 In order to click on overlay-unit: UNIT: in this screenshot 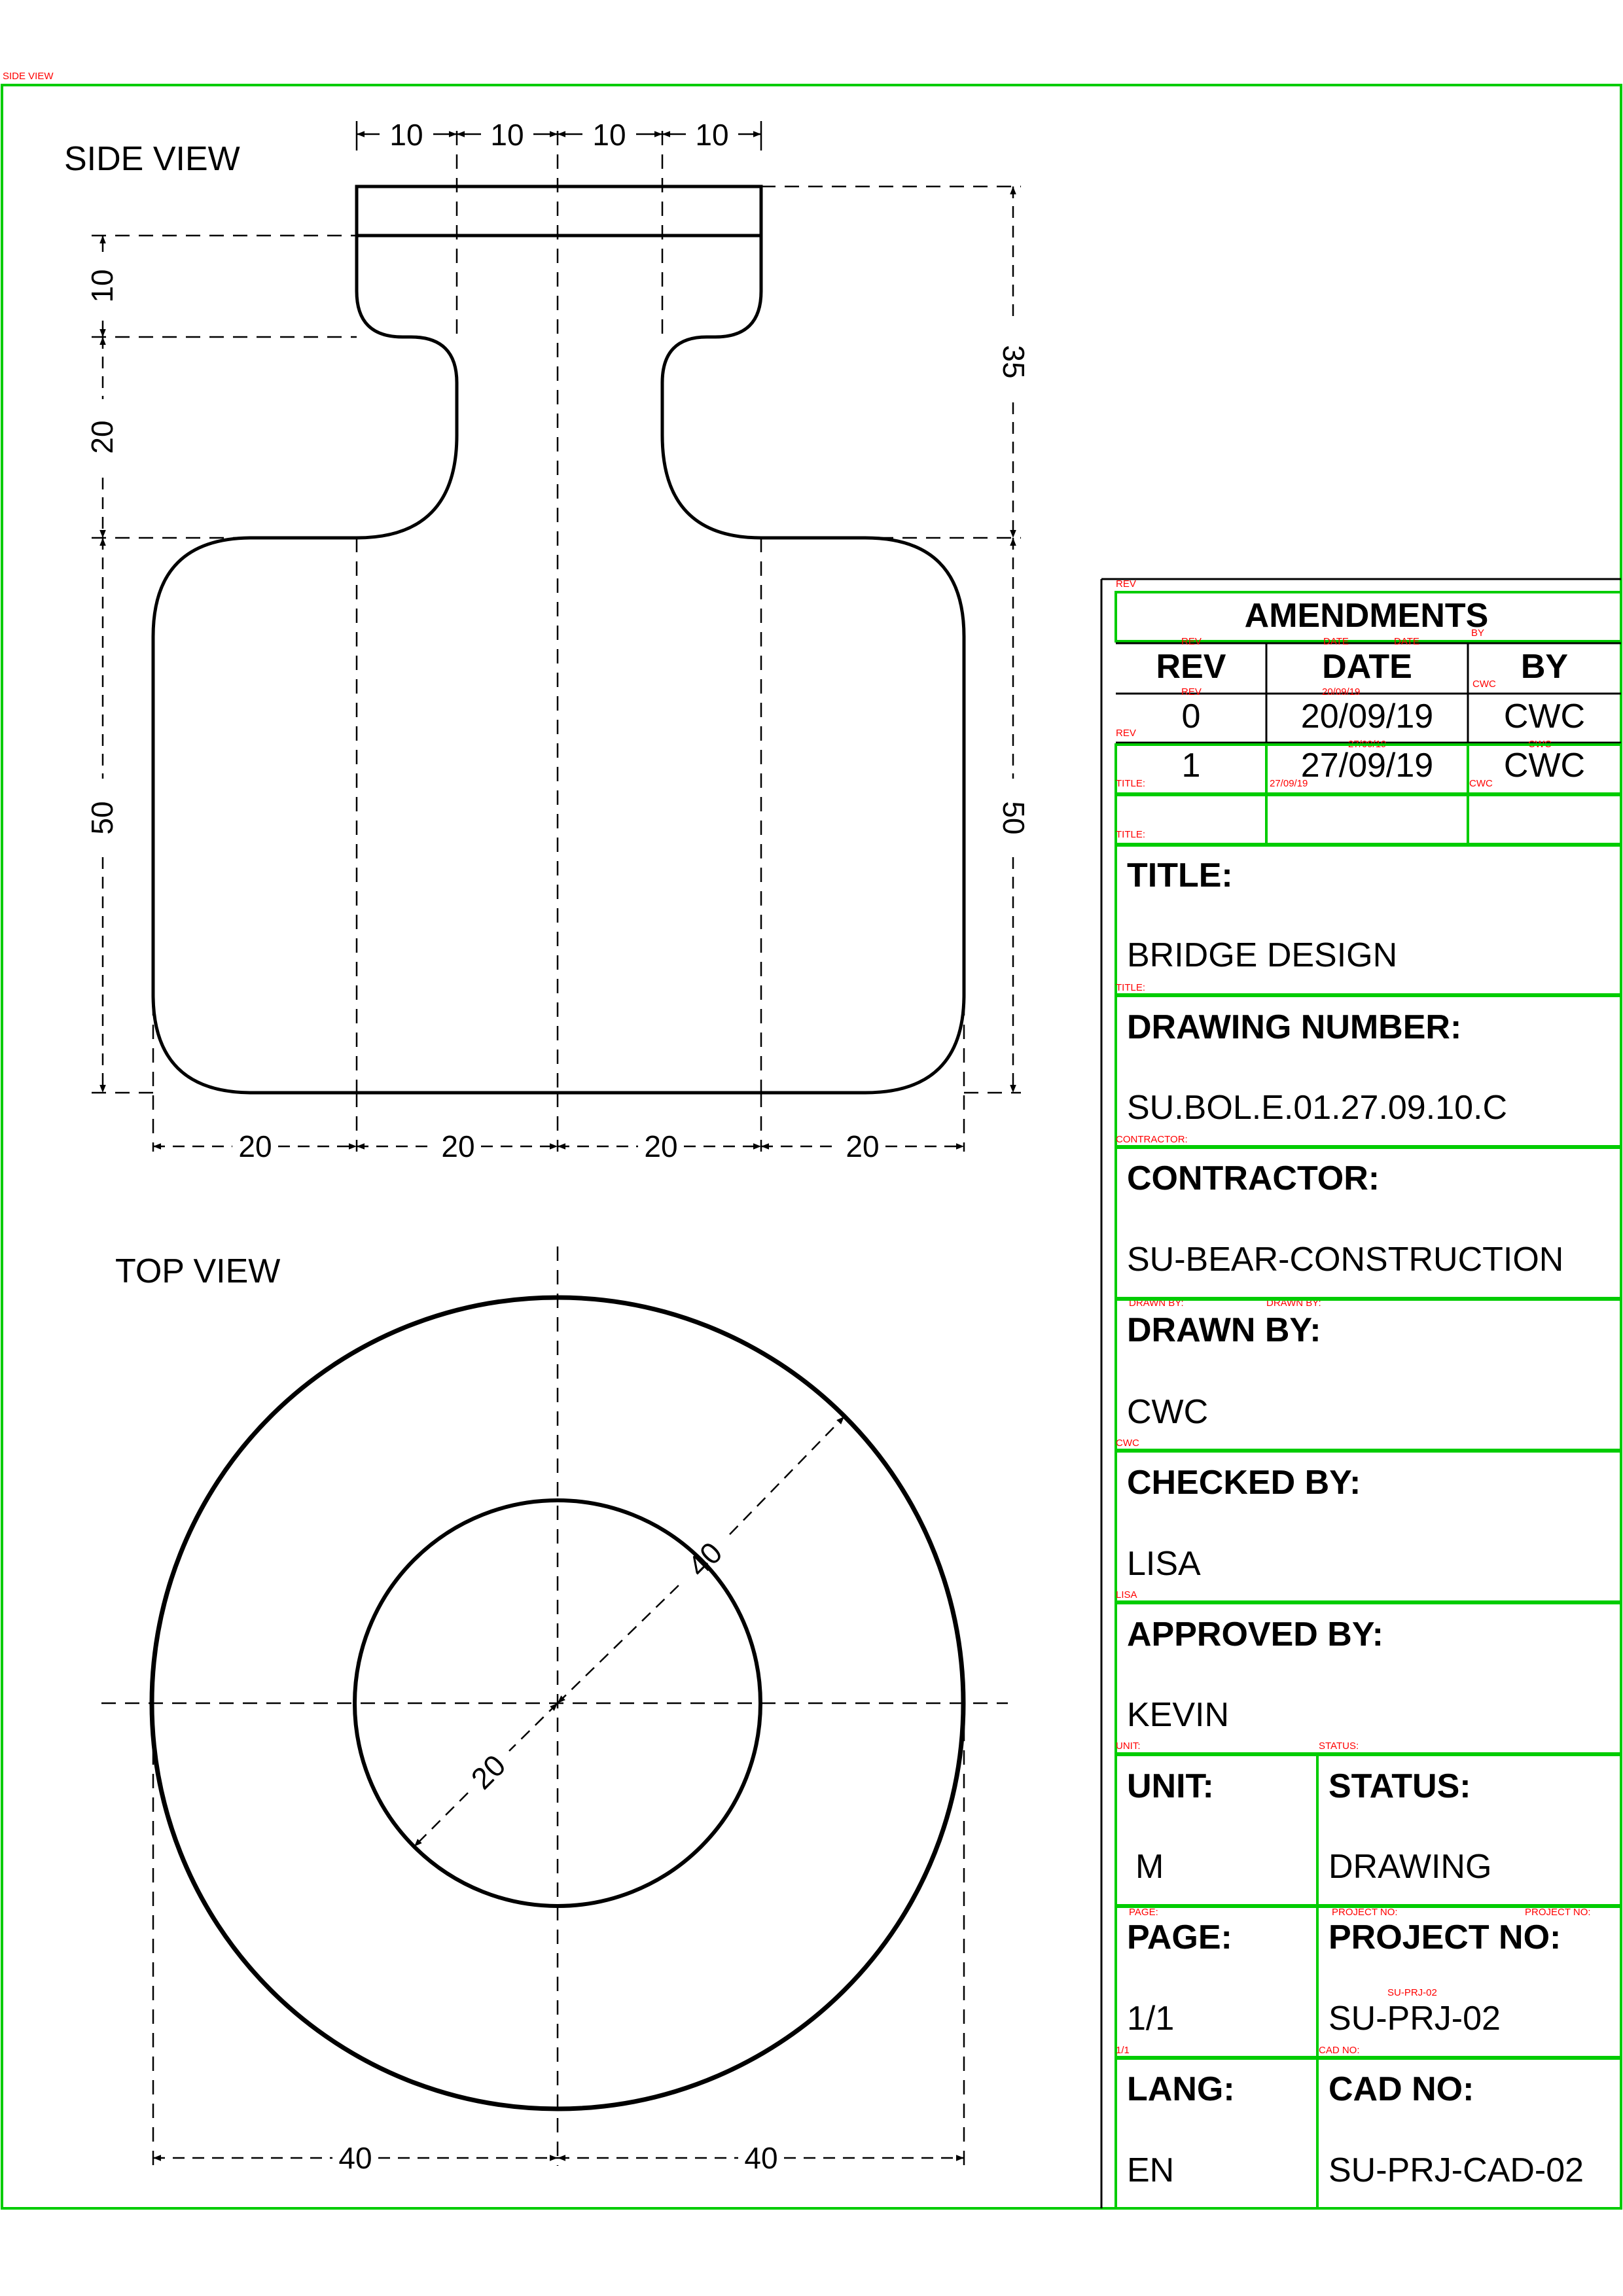, I will do `click(1128, 1746)`.